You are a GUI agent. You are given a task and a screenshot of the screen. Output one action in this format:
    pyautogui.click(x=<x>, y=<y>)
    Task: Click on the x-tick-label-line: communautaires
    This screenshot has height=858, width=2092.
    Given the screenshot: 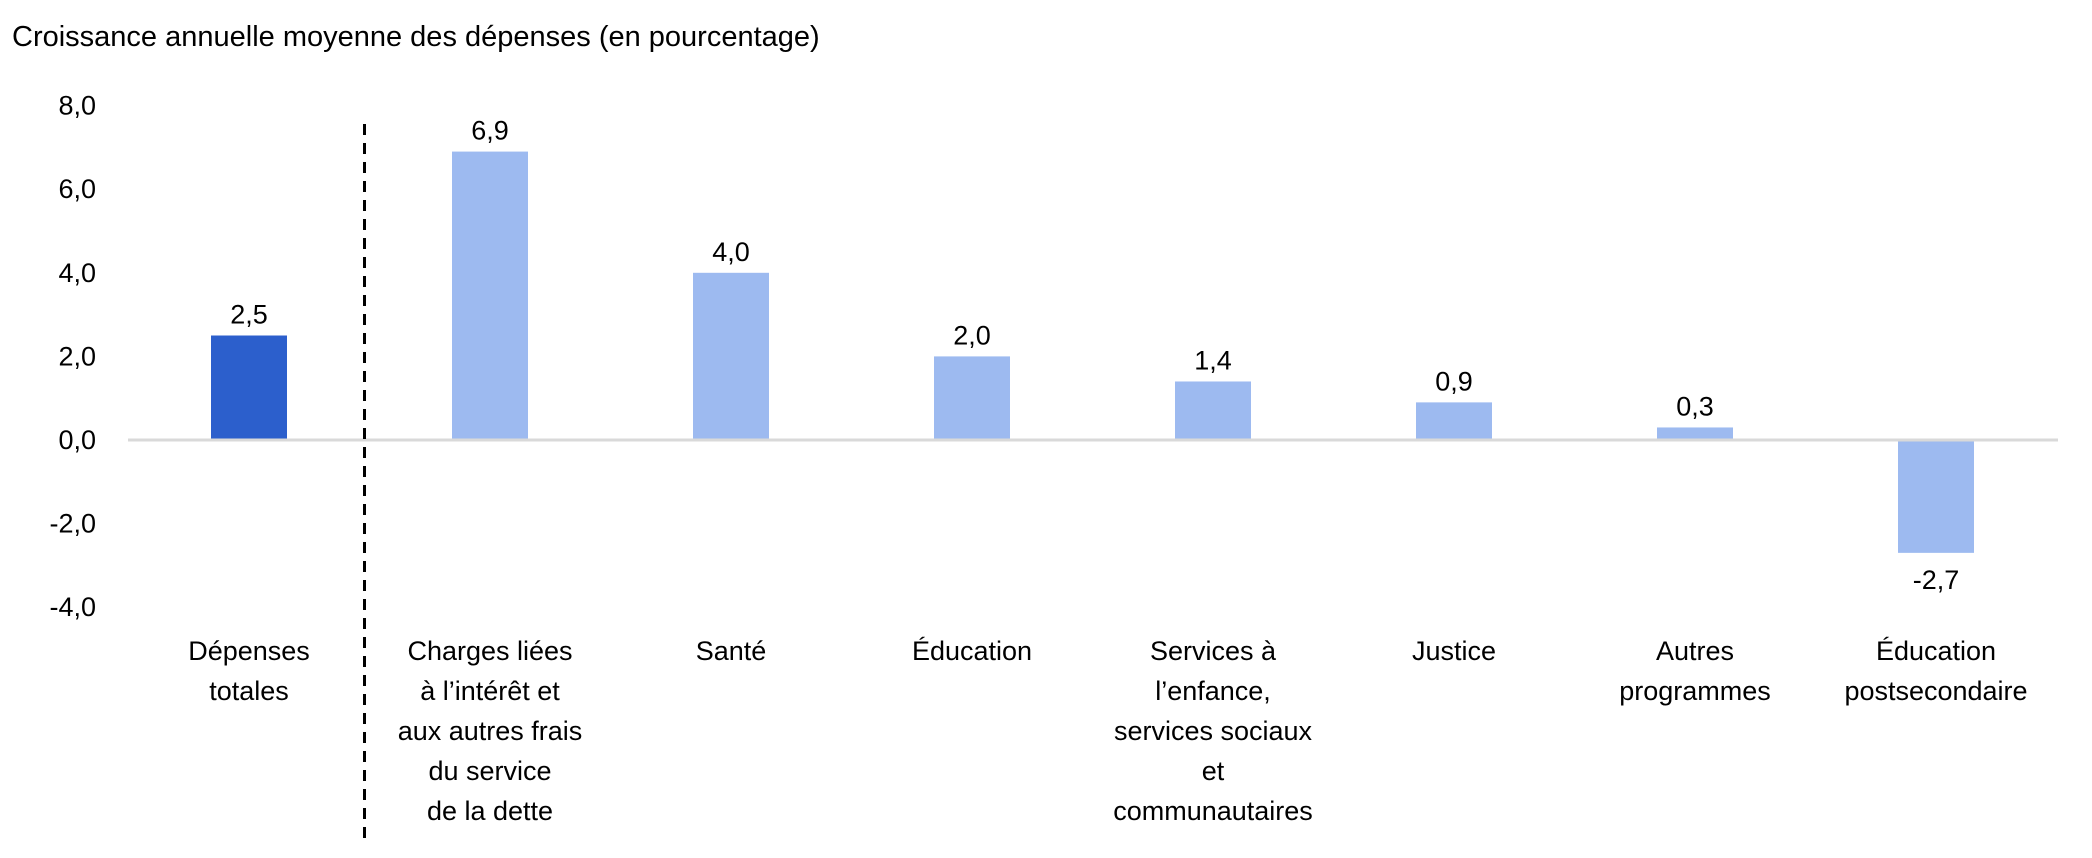 What is the action you would take?
    pyautogui.click(x=1213, y=811)
    